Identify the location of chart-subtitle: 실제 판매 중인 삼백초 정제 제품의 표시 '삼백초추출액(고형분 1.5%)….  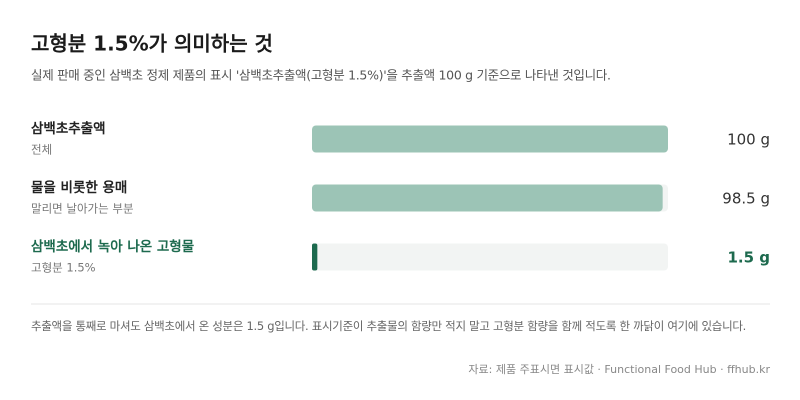
(321, 75).